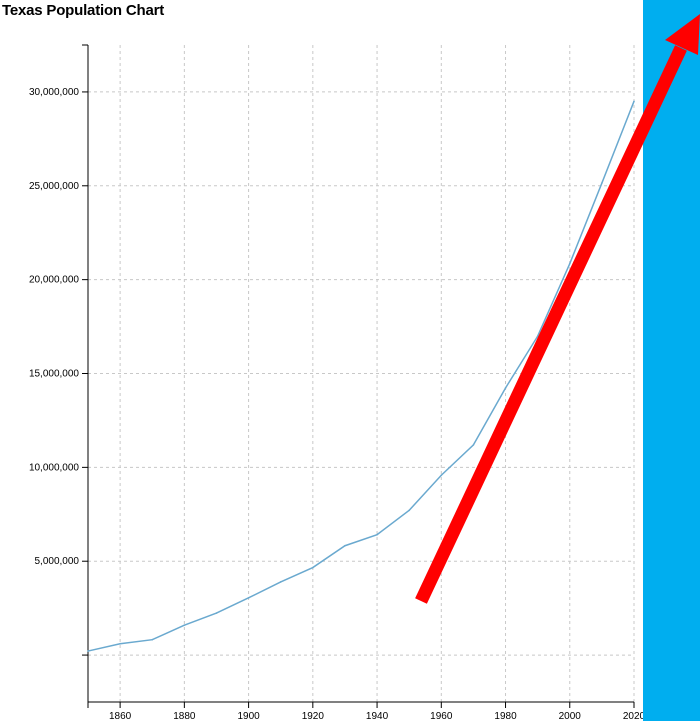 The image size is (700, 721). I want to click on x-tick-label-group: 2000, so click(570, 716).